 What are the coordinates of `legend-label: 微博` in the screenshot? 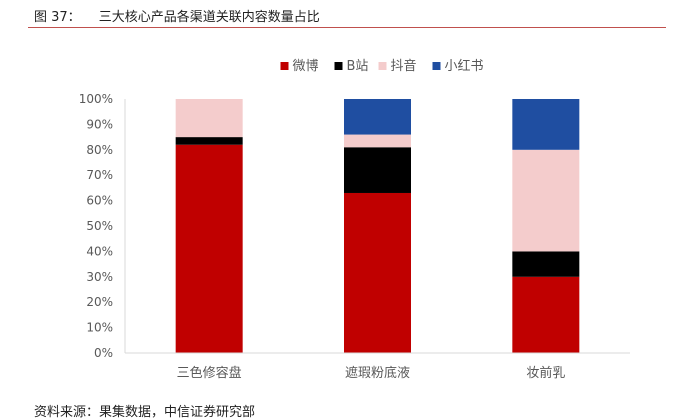 It's located at (306, 66).